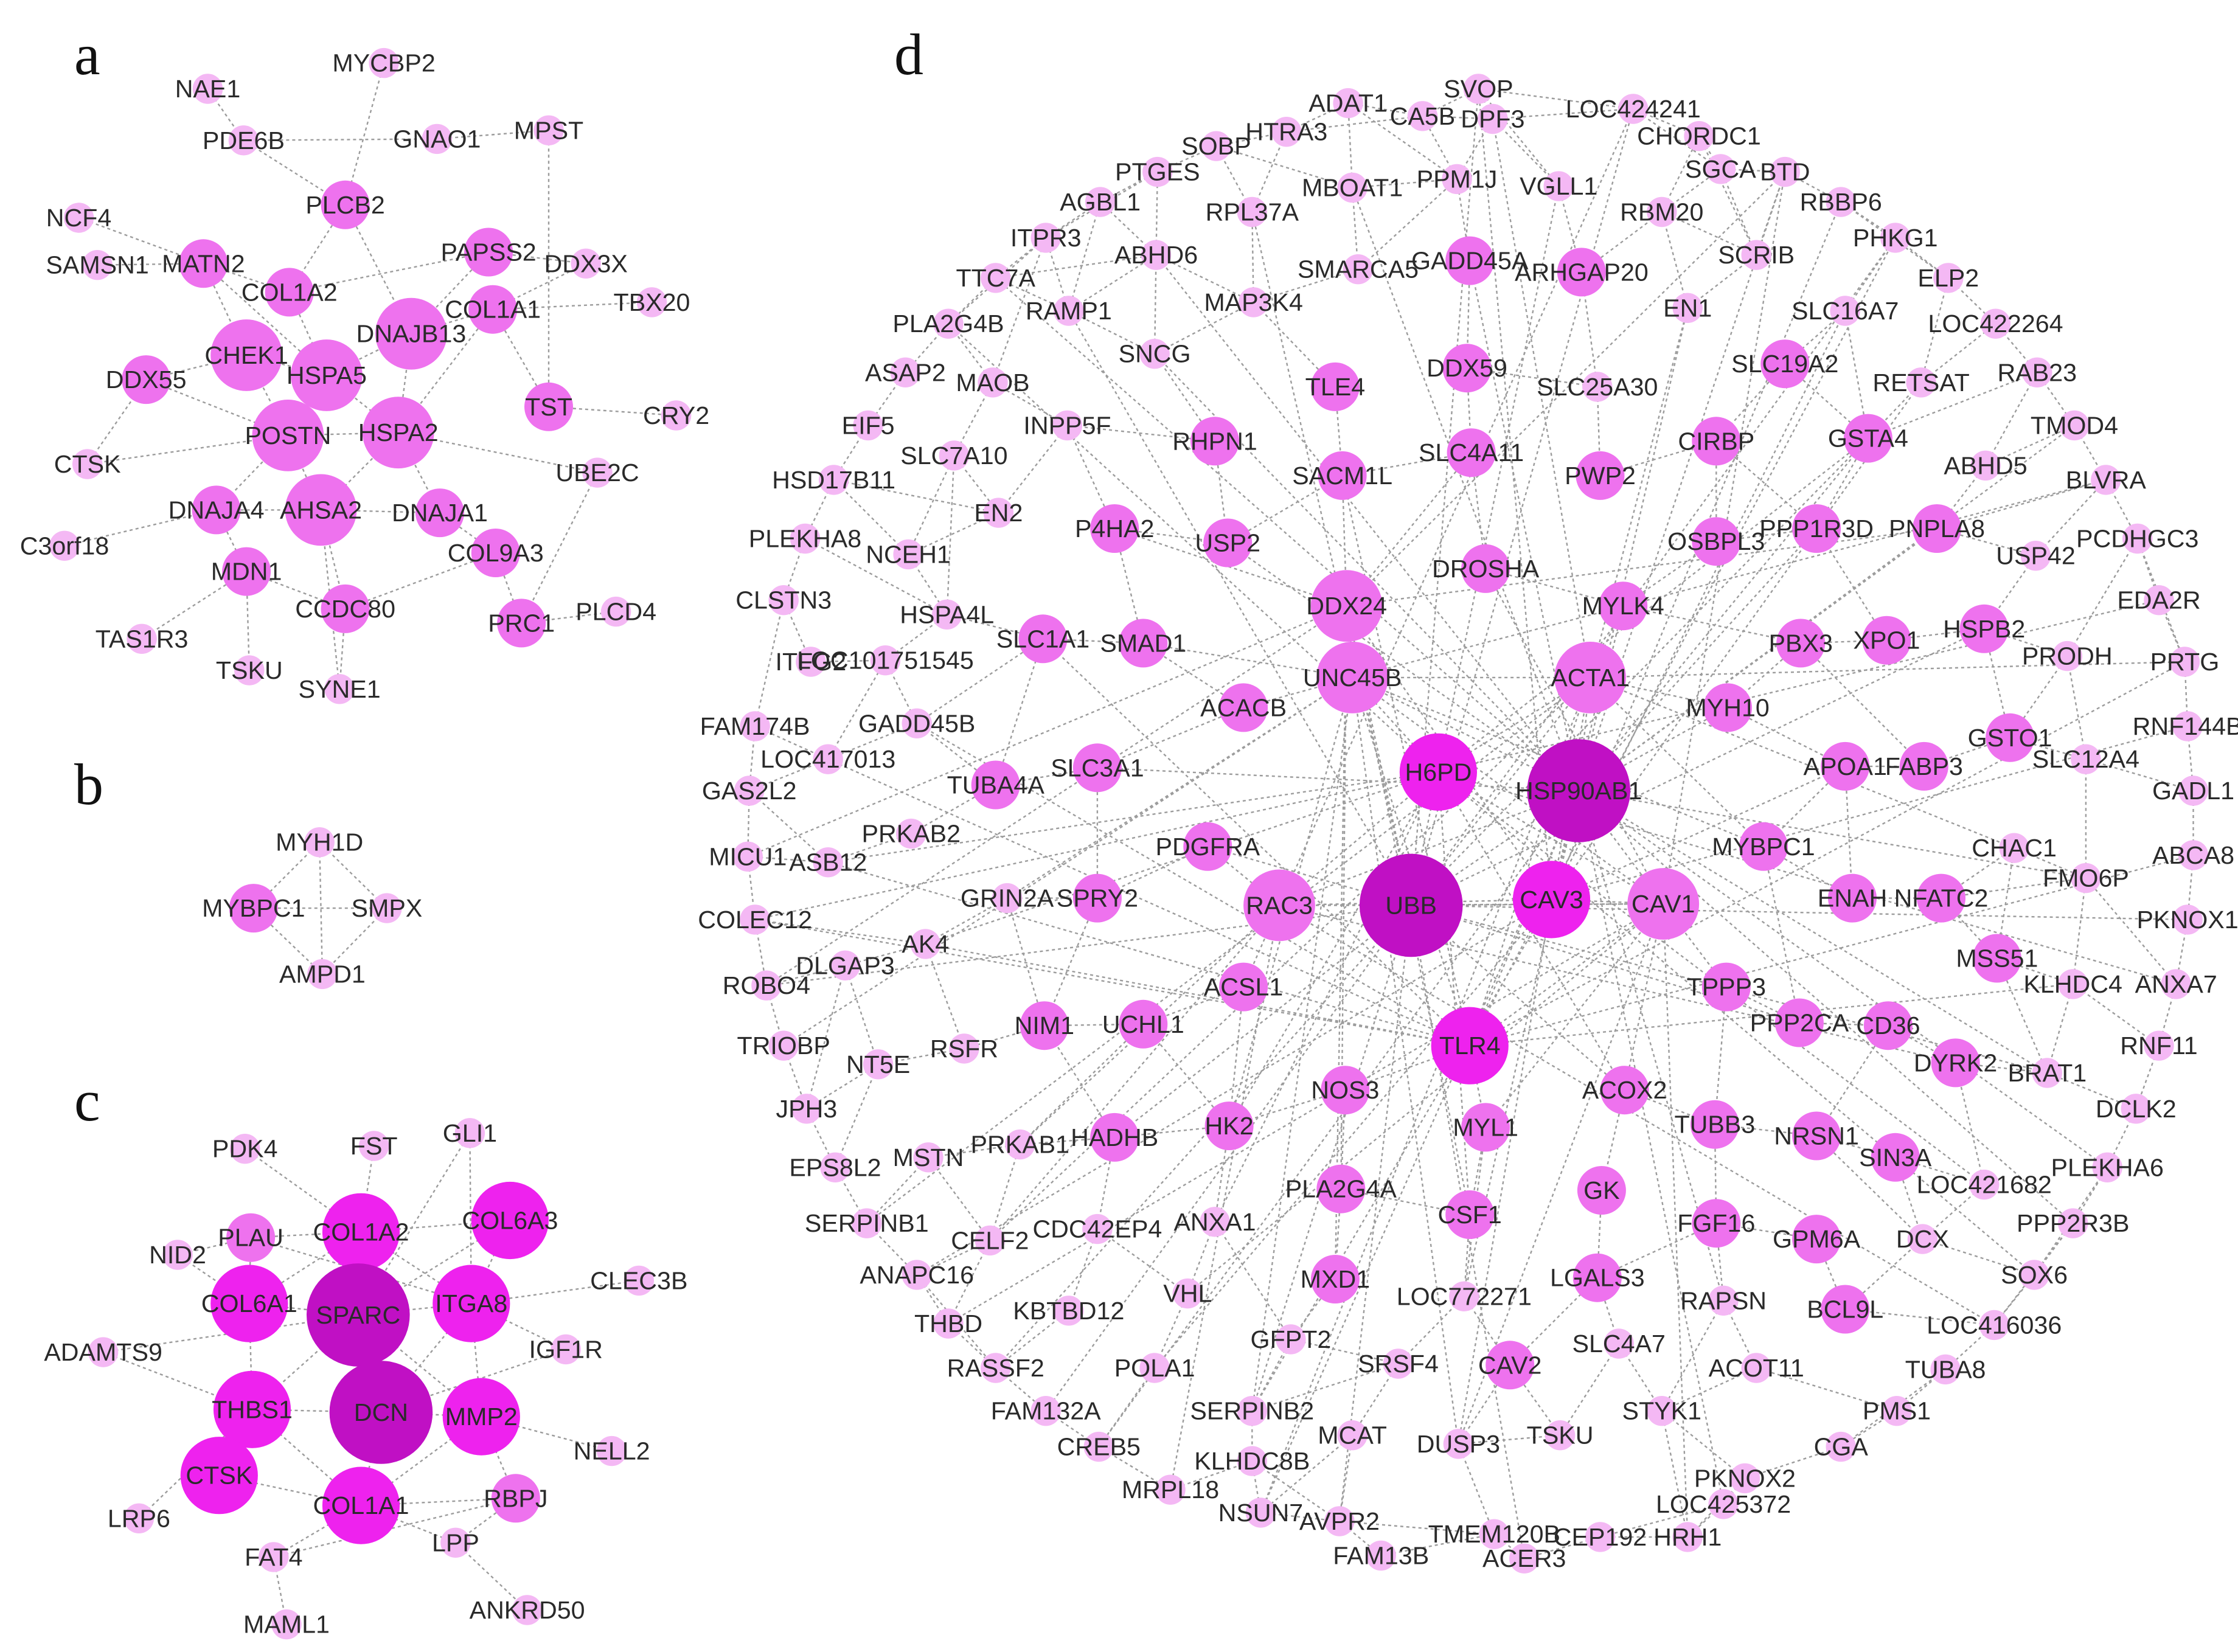  I want to click on node-label: CRY2, so click(676, 415).